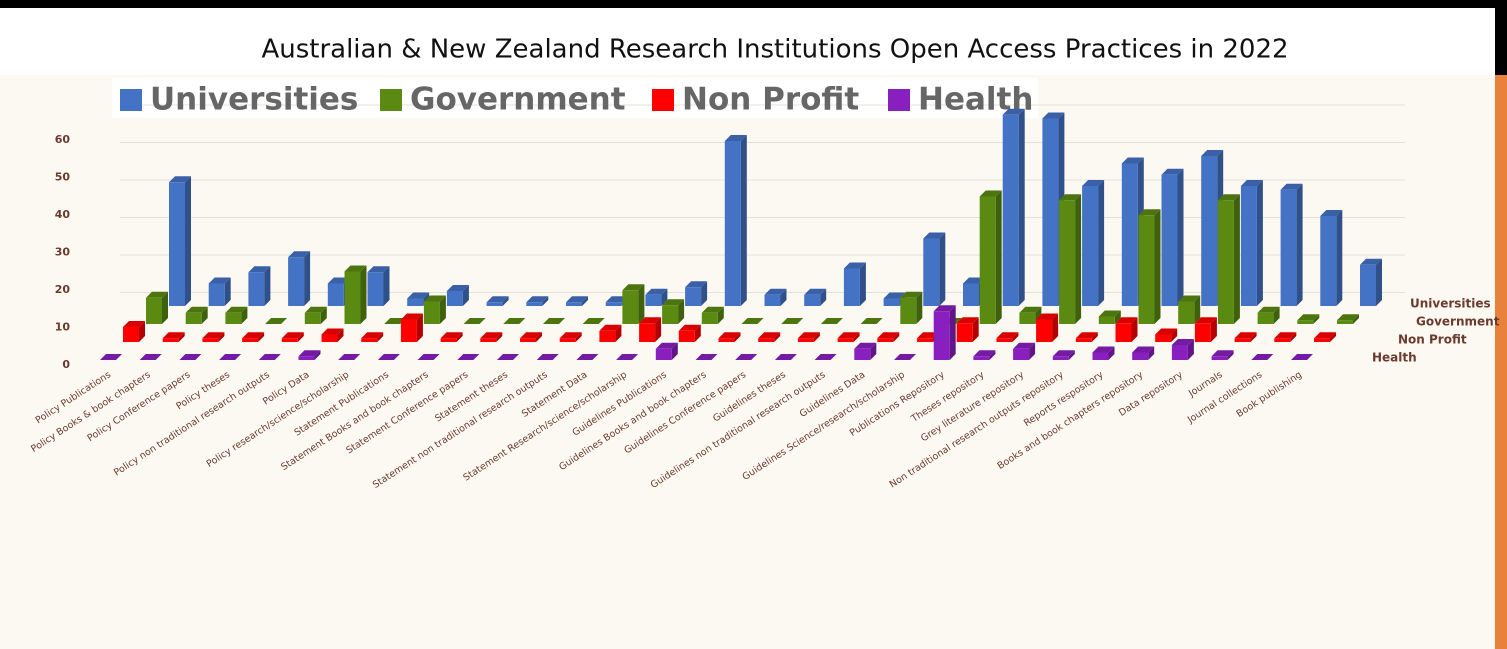  I want to click on legend-swatch, so click(663, 100).